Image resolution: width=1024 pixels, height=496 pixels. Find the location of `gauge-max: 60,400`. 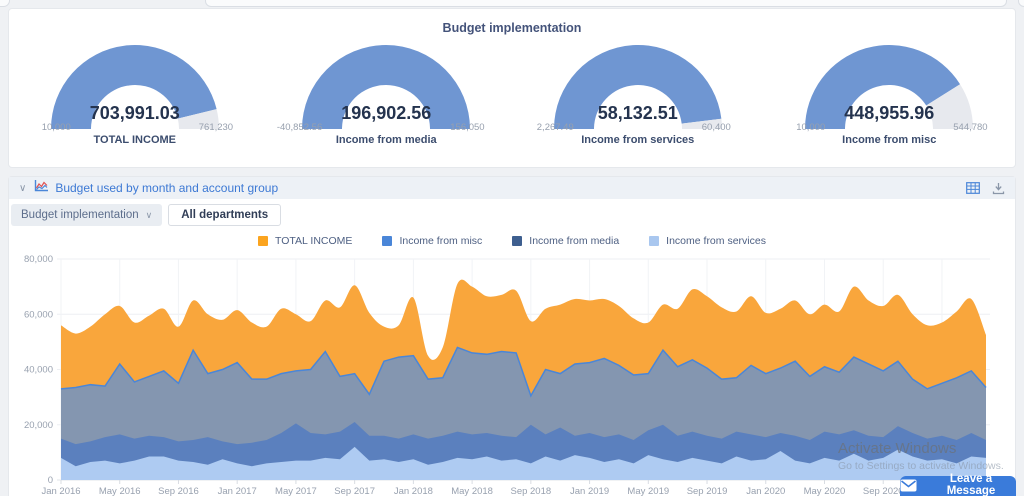

gauge-max: 60,400 is located at coordinates (716, 127).